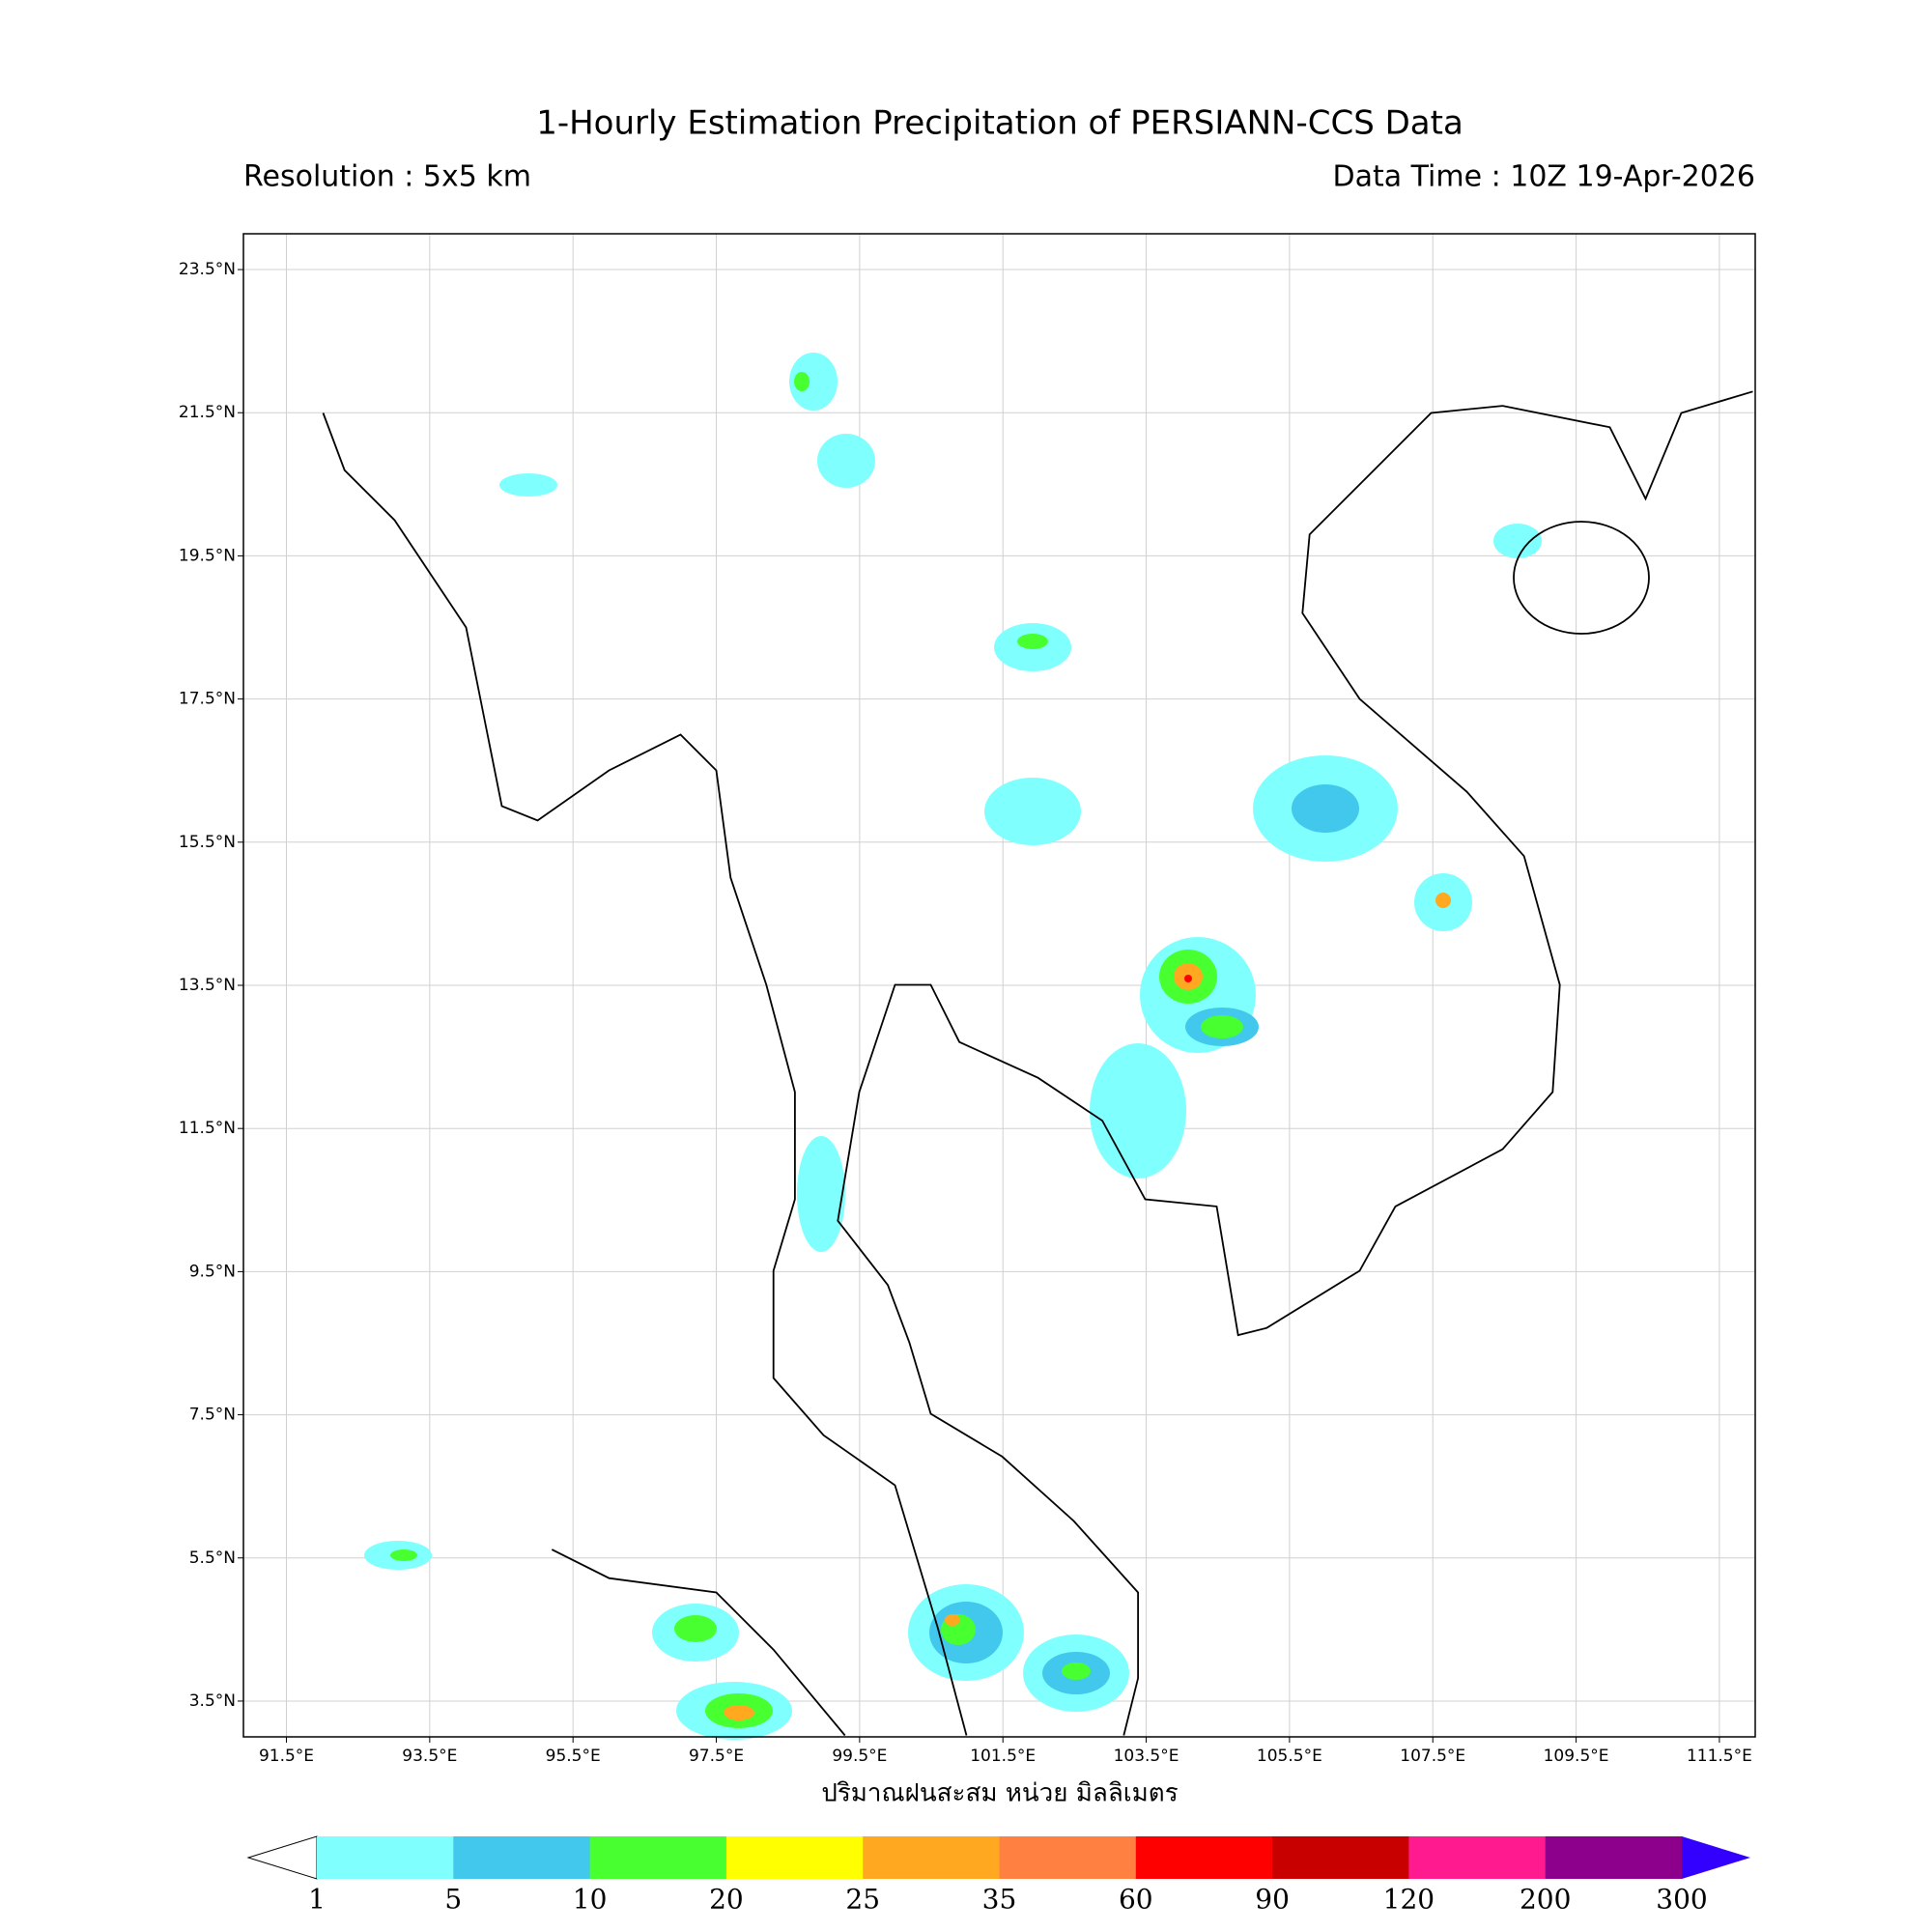 The width and height of the screenshot is (1932, 1932). Describe the element at coordinates (212, 1415) in the screenshot. I see `y-tick-label: 7.5°N` at that location.